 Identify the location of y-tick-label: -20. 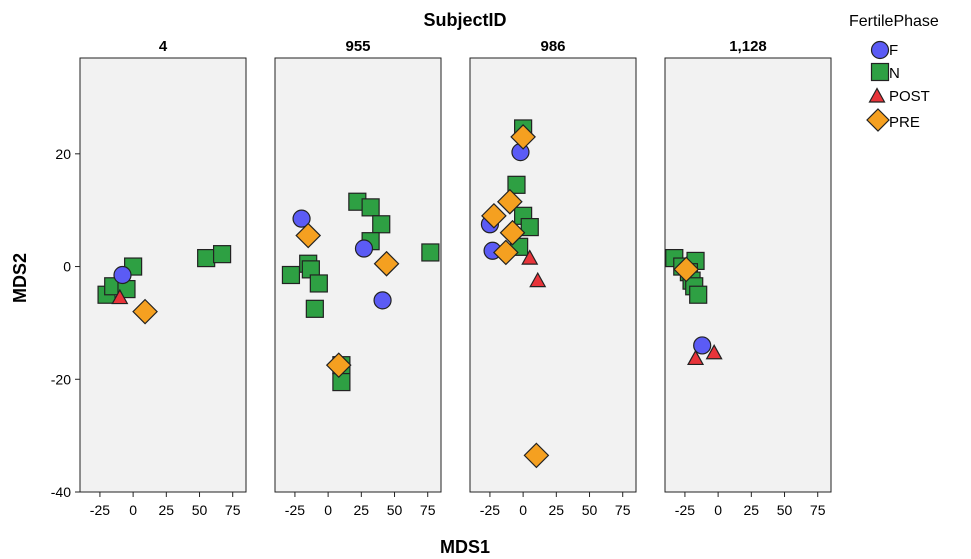
(61, 379).